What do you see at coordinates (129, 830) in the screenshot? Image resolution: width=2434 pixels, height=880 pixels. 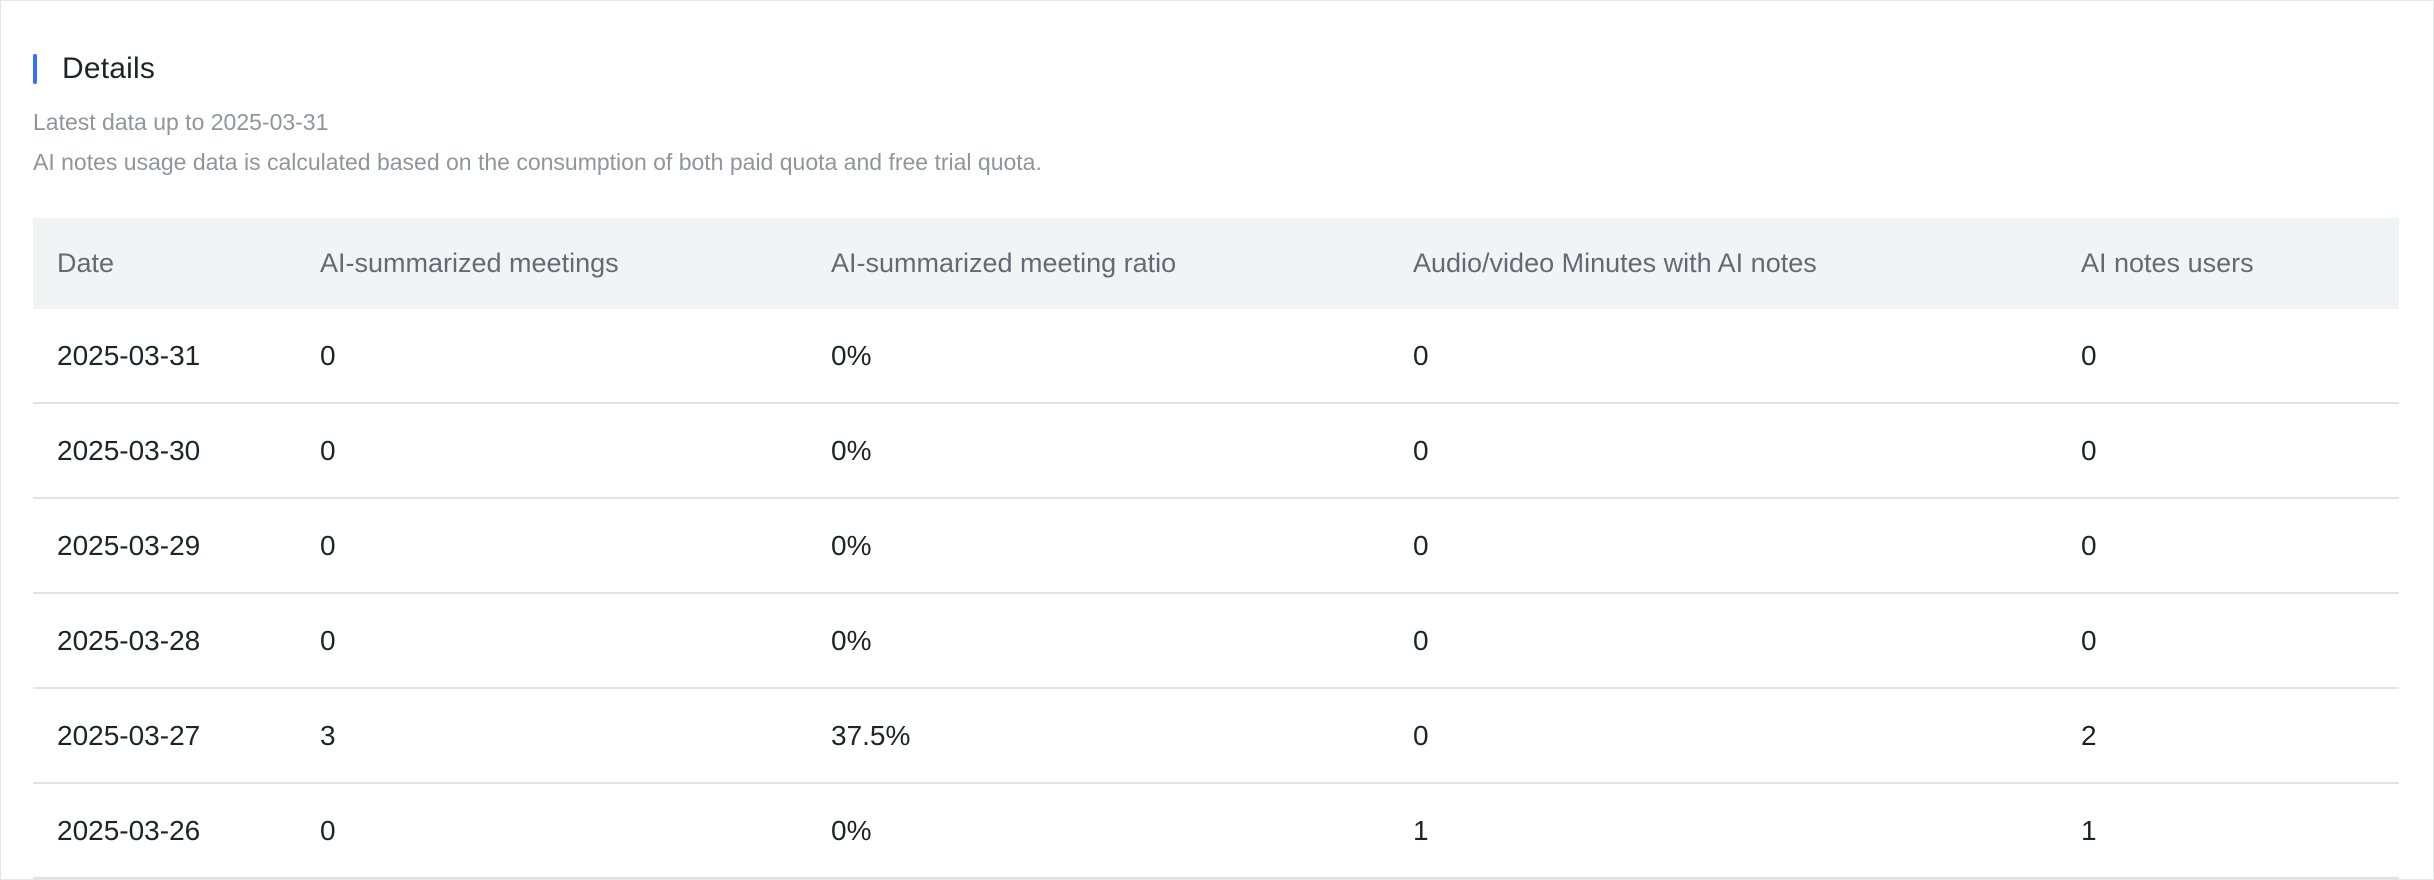 I see `cell-date: 2025-03-26` at bounding box center [129, 830].